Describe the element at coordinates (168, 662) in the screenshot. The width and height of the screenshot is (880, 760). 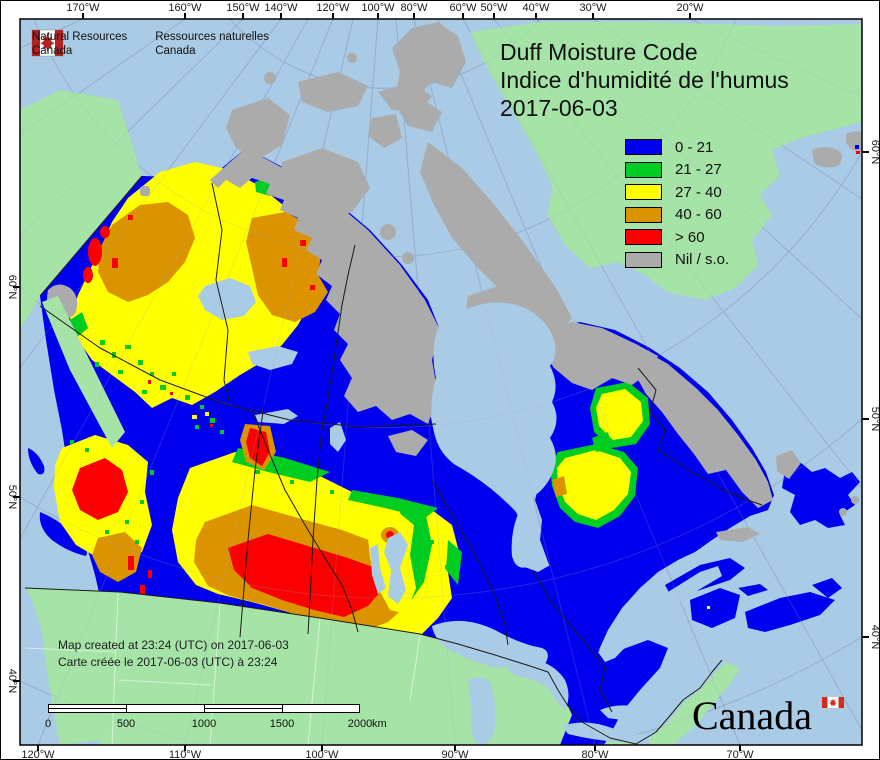
I see `created-note-fr: Carte créée le 2017-06-03 (UTC) à 23:24` at that location.